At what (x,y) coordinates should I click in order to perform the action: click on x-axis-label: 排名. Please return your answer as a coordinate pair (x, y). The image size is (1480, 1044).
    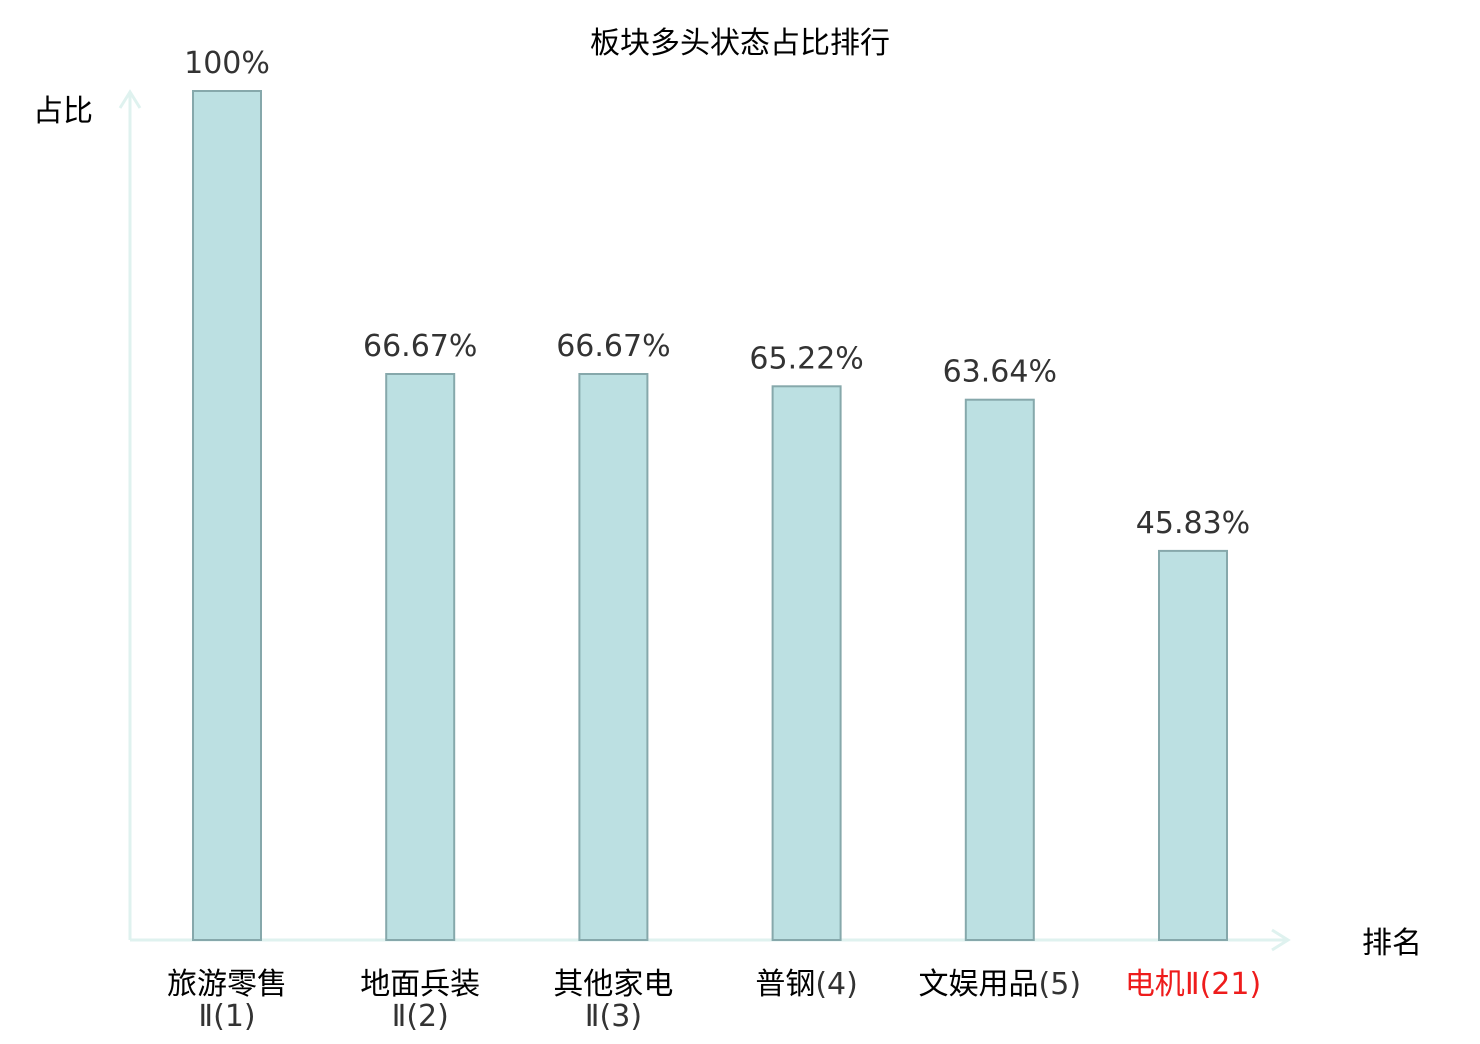
    Looking at the image, I should click on (1392, 943).